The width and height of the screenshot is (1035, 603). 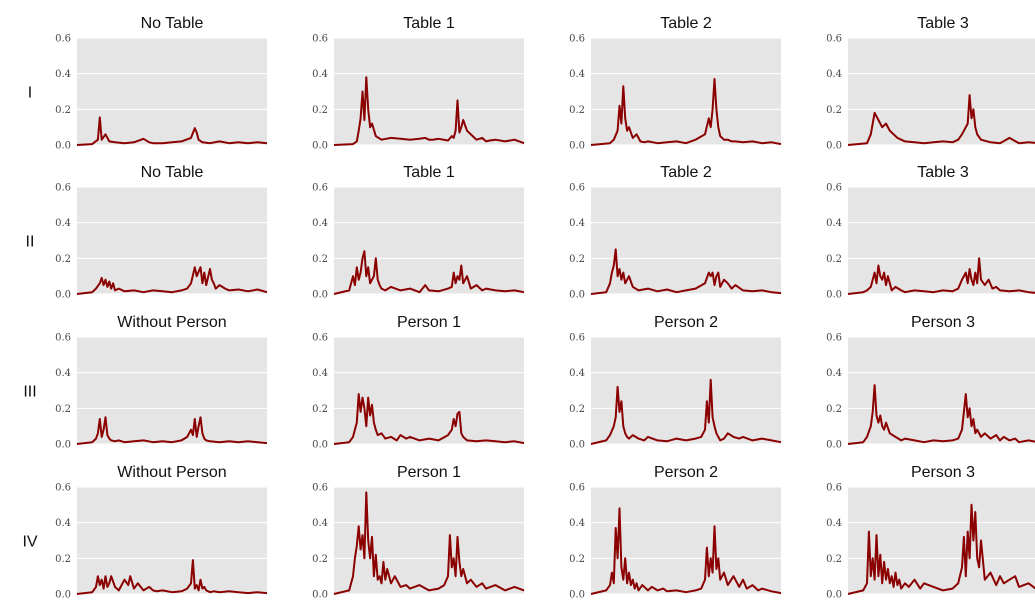 What do you see at coordinates (29, 392) in the screenshot?
I see `row-label: III` at bounding box center [29, 392].